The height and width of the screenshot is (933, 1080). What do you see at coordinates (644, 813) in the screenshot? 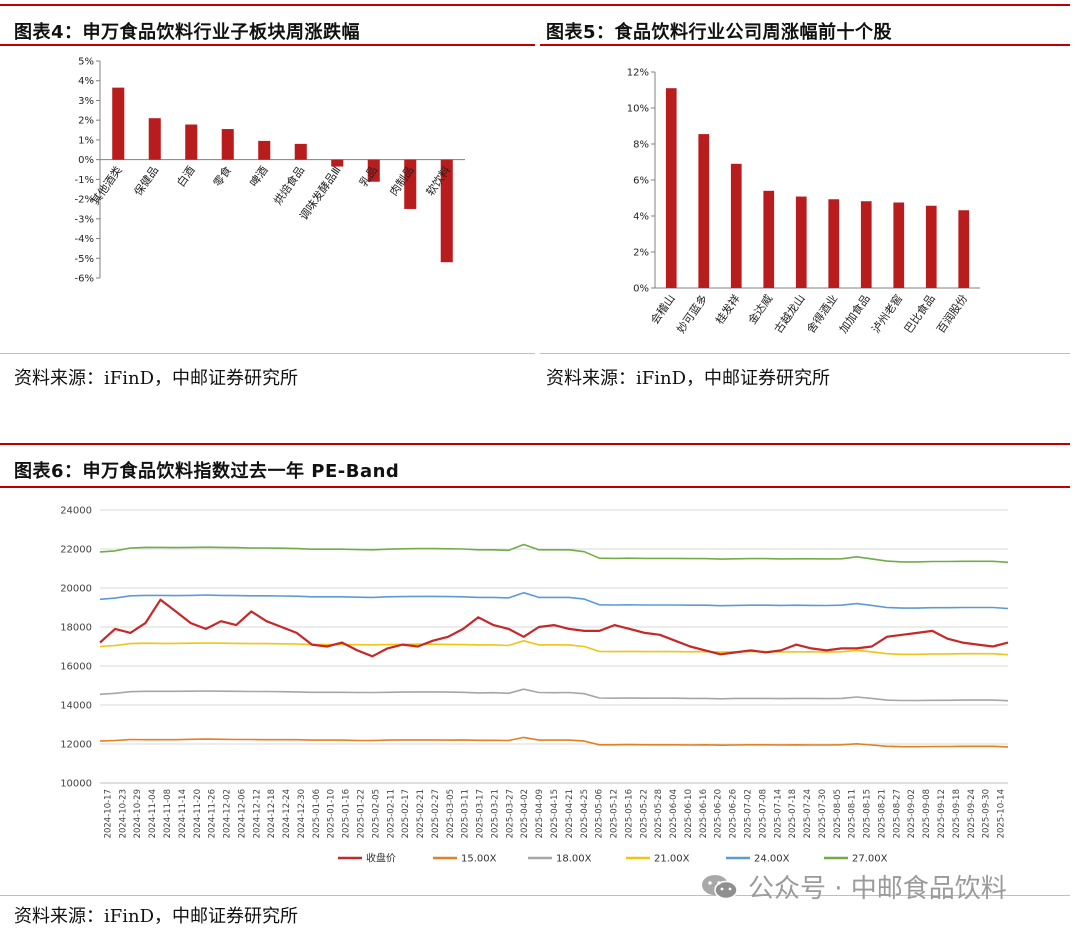
I see `fig6-x-tick-label: 2025-05-22` at bounding box center [644, 813].